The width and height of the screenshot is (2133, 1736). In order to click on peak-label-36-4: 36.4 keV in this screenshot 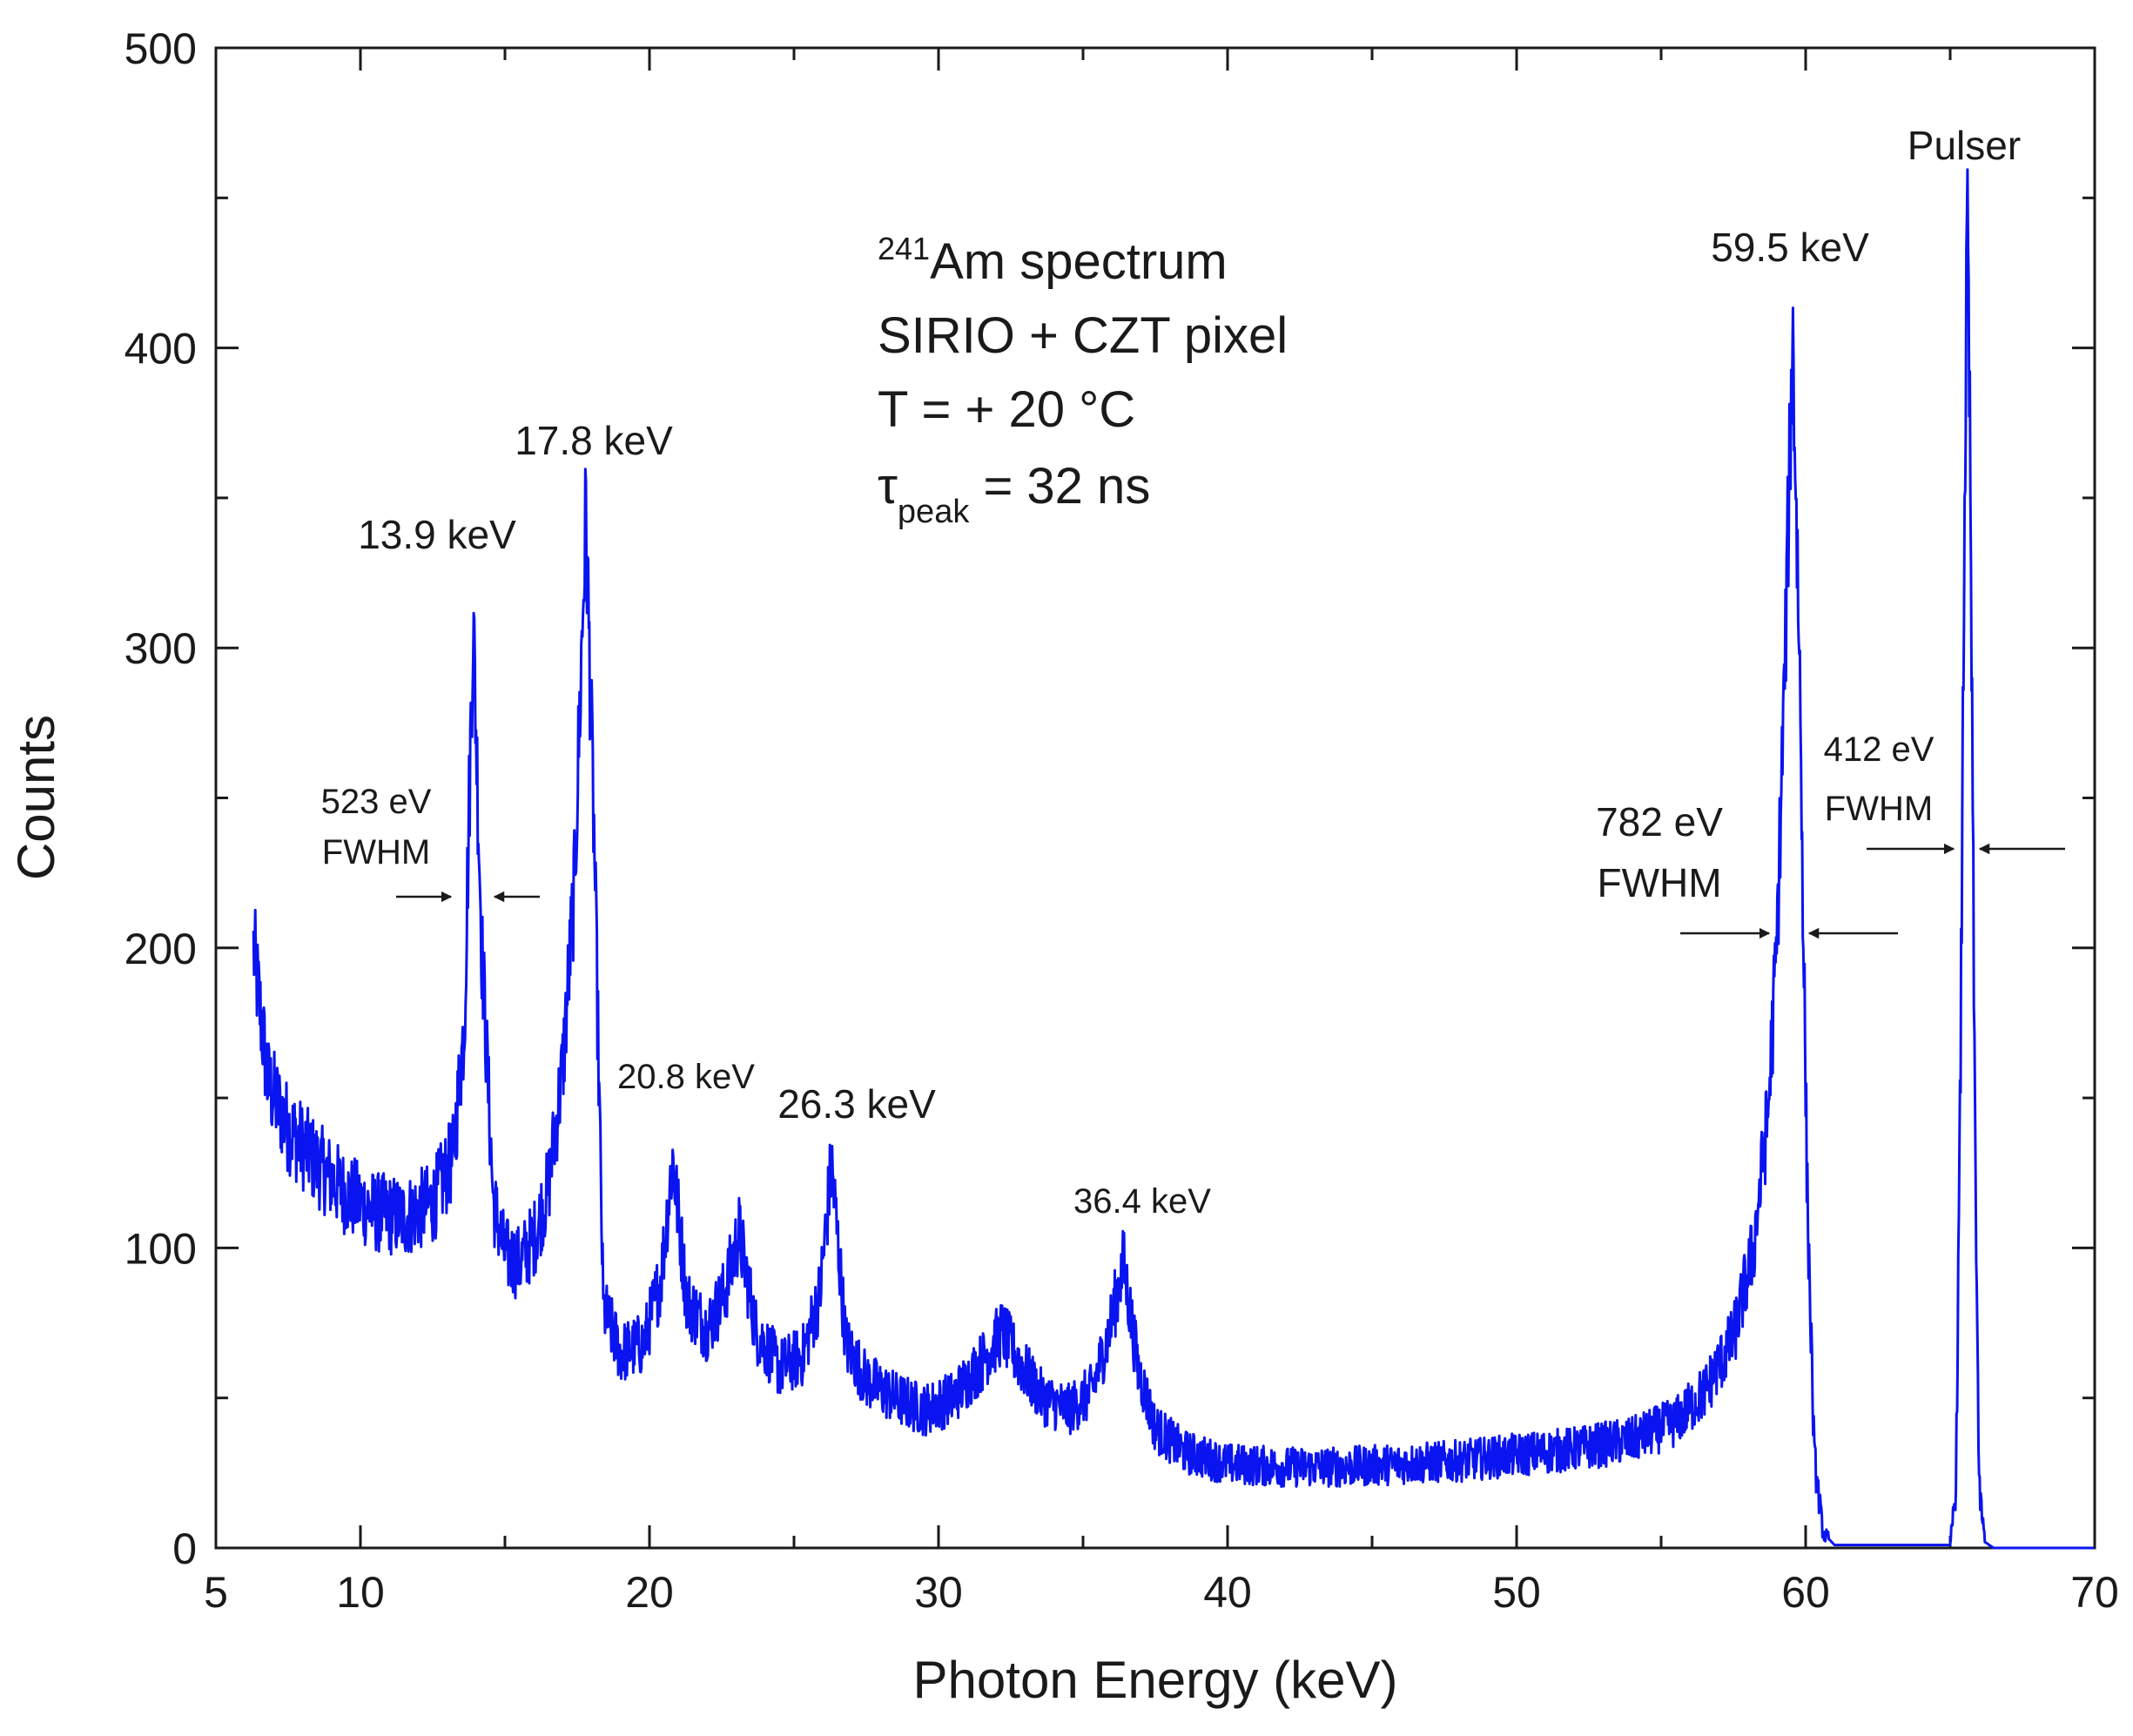, I will do `click(1142, 1201)`.